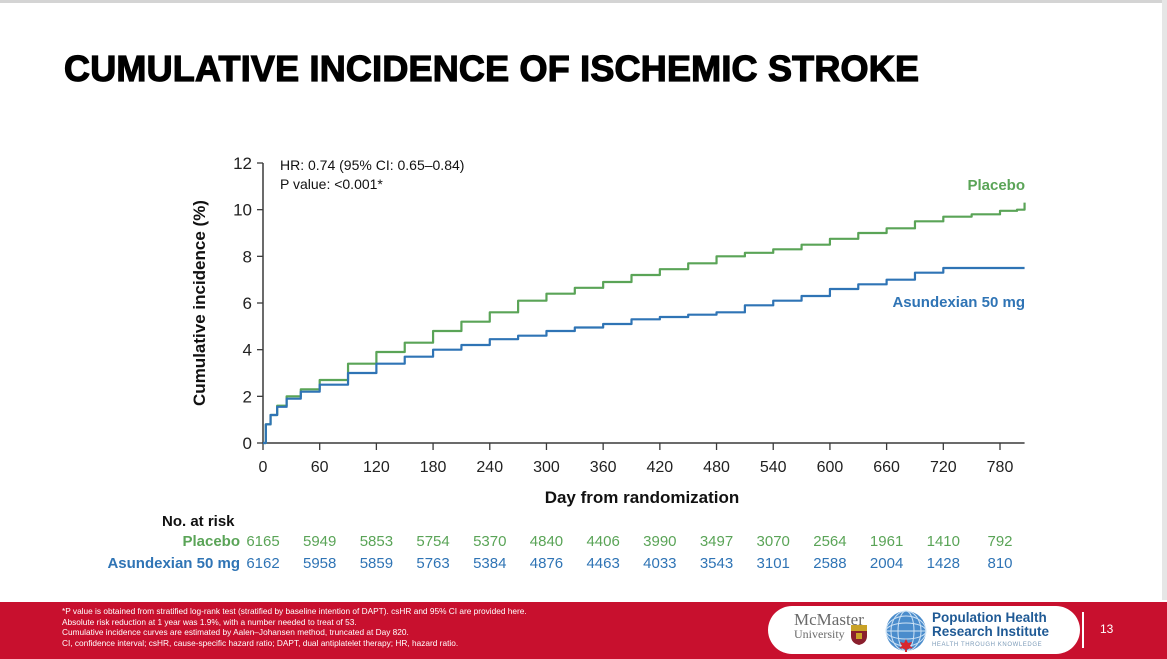 This screenshot has width=1167, height=659. I want to click on mcmaster-logo-name: McMaster, so click(829, 619).